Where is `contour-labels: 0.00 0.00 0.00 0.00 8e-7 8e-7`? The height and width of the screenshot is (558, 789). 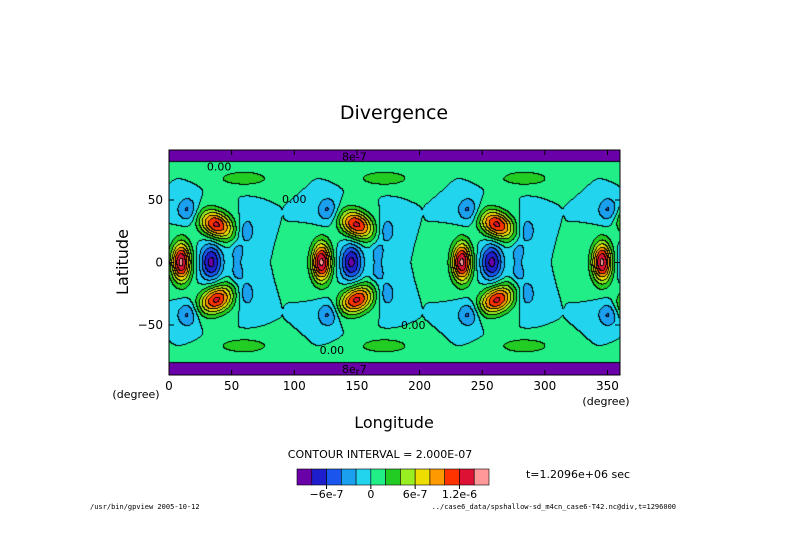
contour-labels: 0.00 0.00 0.00 0.00 8e-7 8e-7 is located at coordinates (316, 263).